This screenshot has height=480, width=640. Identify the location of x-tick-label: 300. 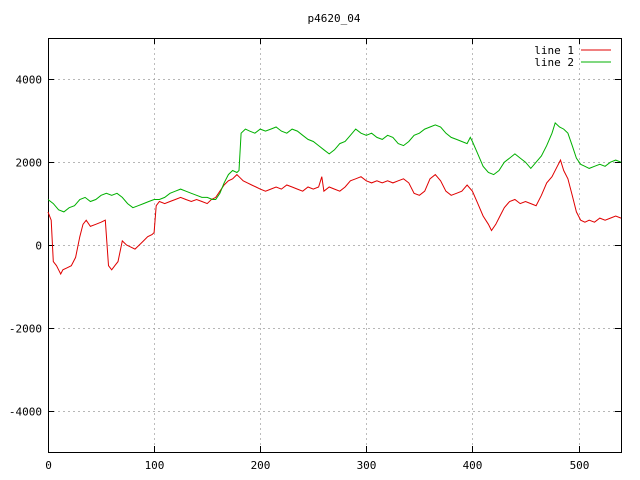
(367, 465).